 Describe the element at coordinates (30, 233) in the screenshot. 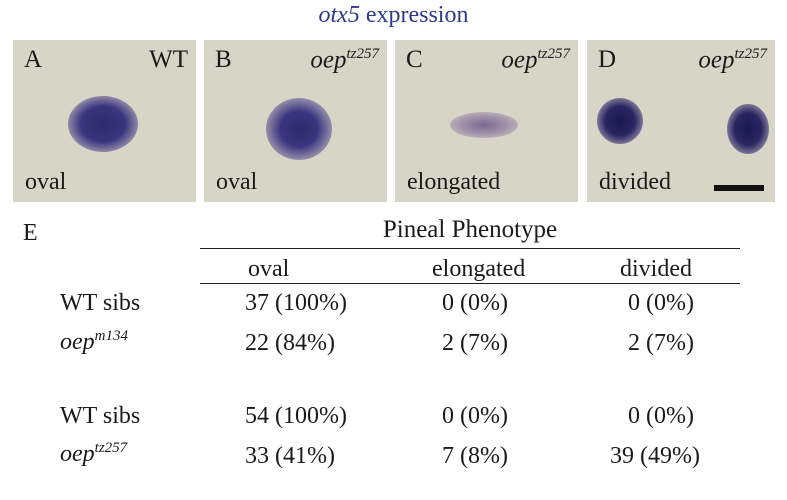

I see `table-label: E` at that location.